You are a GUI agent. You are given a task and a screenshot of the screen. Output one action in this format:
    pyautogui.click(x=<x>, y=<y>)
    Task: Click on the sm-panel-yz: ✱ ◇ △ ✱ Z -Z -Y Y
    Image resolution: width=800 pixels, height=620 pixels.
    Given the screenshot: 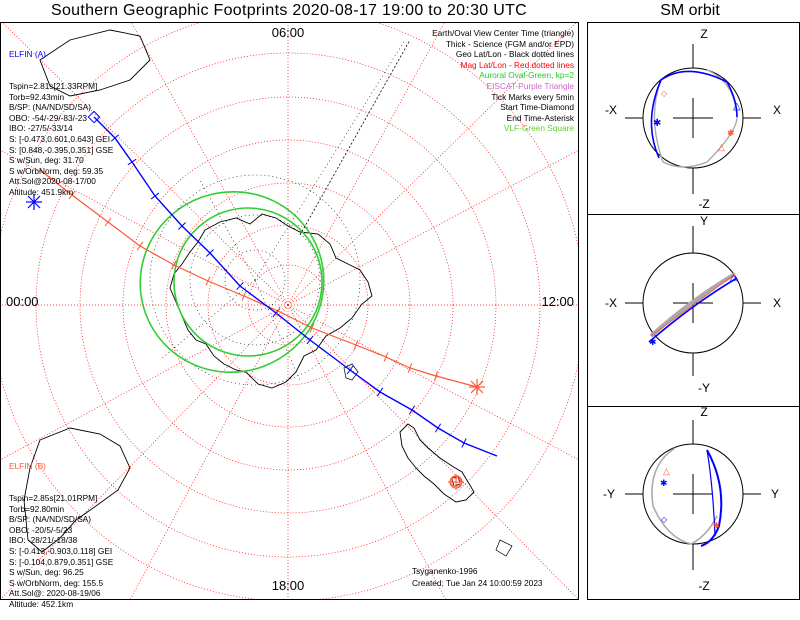 What is the action you would take?
    pyautogui.click(x=691, y=499)
    